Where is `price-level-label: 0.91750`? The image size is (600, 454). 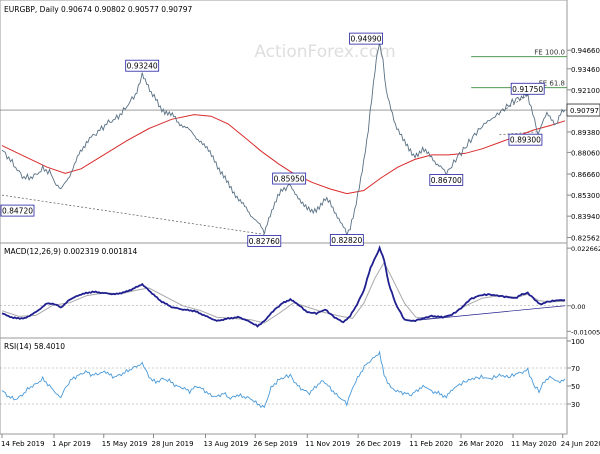
price-level-label: 0.91750 is located at coordinates (527, 89).